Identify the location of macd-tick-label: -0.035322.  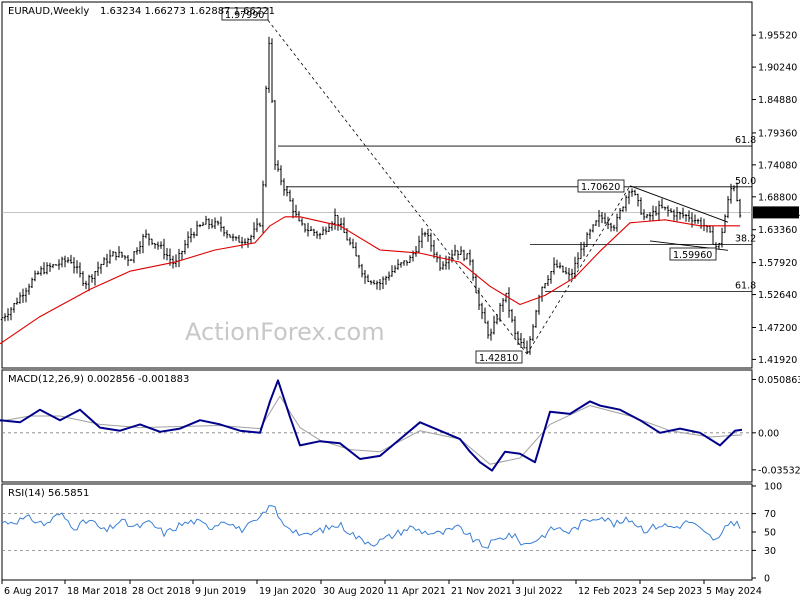
(779, 470).